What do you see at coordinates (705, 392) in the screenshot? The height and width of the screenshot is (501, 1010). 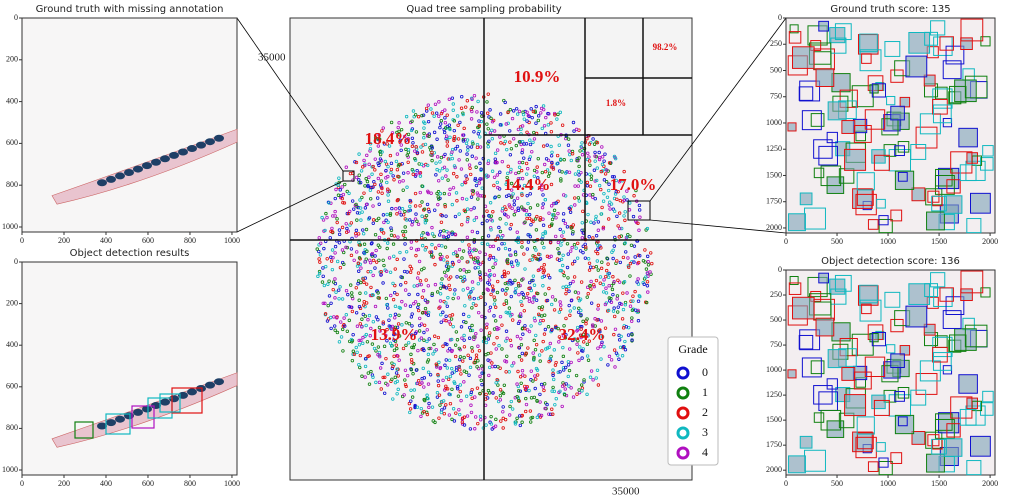 I see `legend-label: 1` at bounding box center [705, 392].